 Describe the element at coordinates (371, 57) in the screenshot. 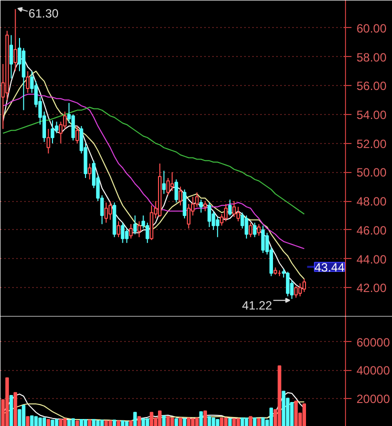

I see `y-tick-label: 58.00` at that location.